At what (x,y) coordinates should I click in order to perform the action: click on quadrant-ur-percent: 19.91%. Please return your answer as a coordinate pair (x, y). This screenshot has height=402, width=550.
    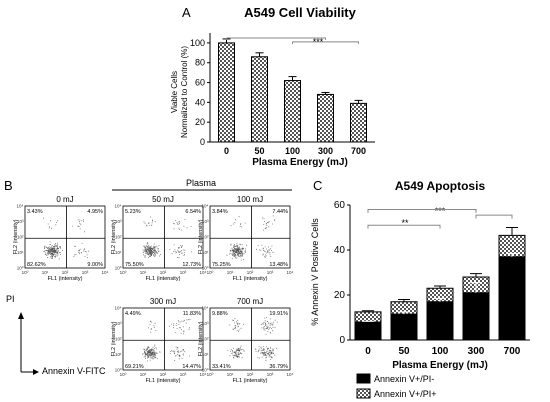
    Looking at the image, I should click on (278, 314).